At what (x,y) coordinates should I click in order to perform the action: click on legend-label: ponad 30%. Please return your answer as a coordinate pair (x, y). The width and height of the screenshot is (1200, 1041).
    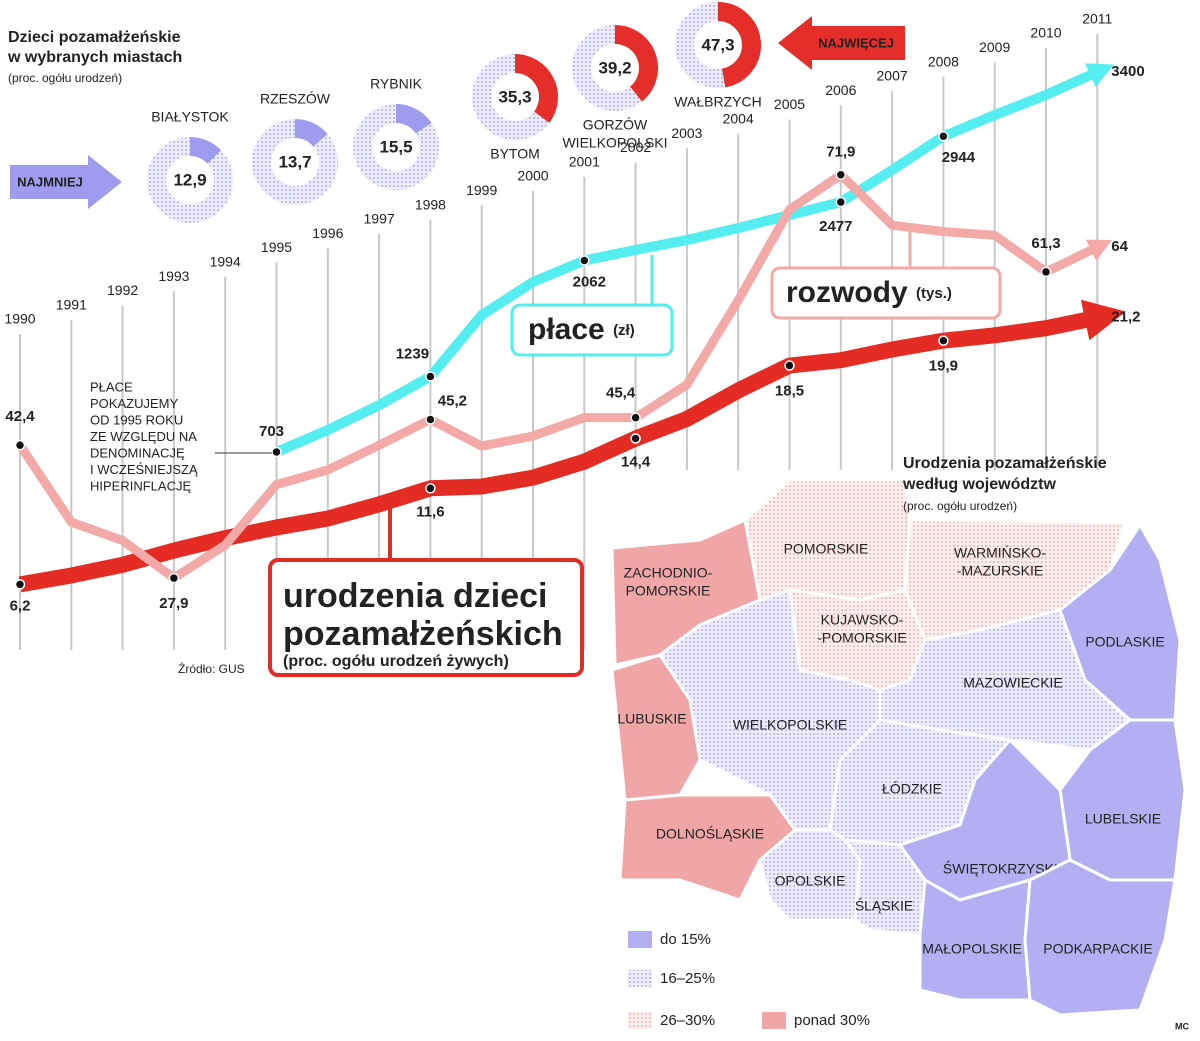
    Looking at the image, I should click on (832, 1020).